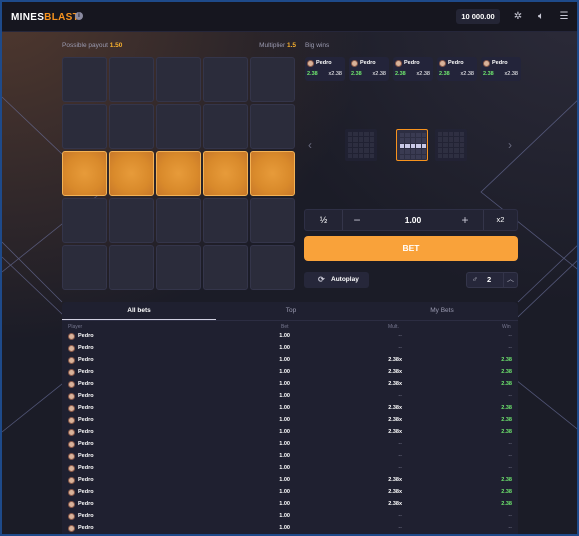 The width and height of the screenshot is (579, 536). What do you see at coordinates (310, 145) in the screenshot?
I see `chevron-left-icon: ‹` at bounding box center [310, 145].